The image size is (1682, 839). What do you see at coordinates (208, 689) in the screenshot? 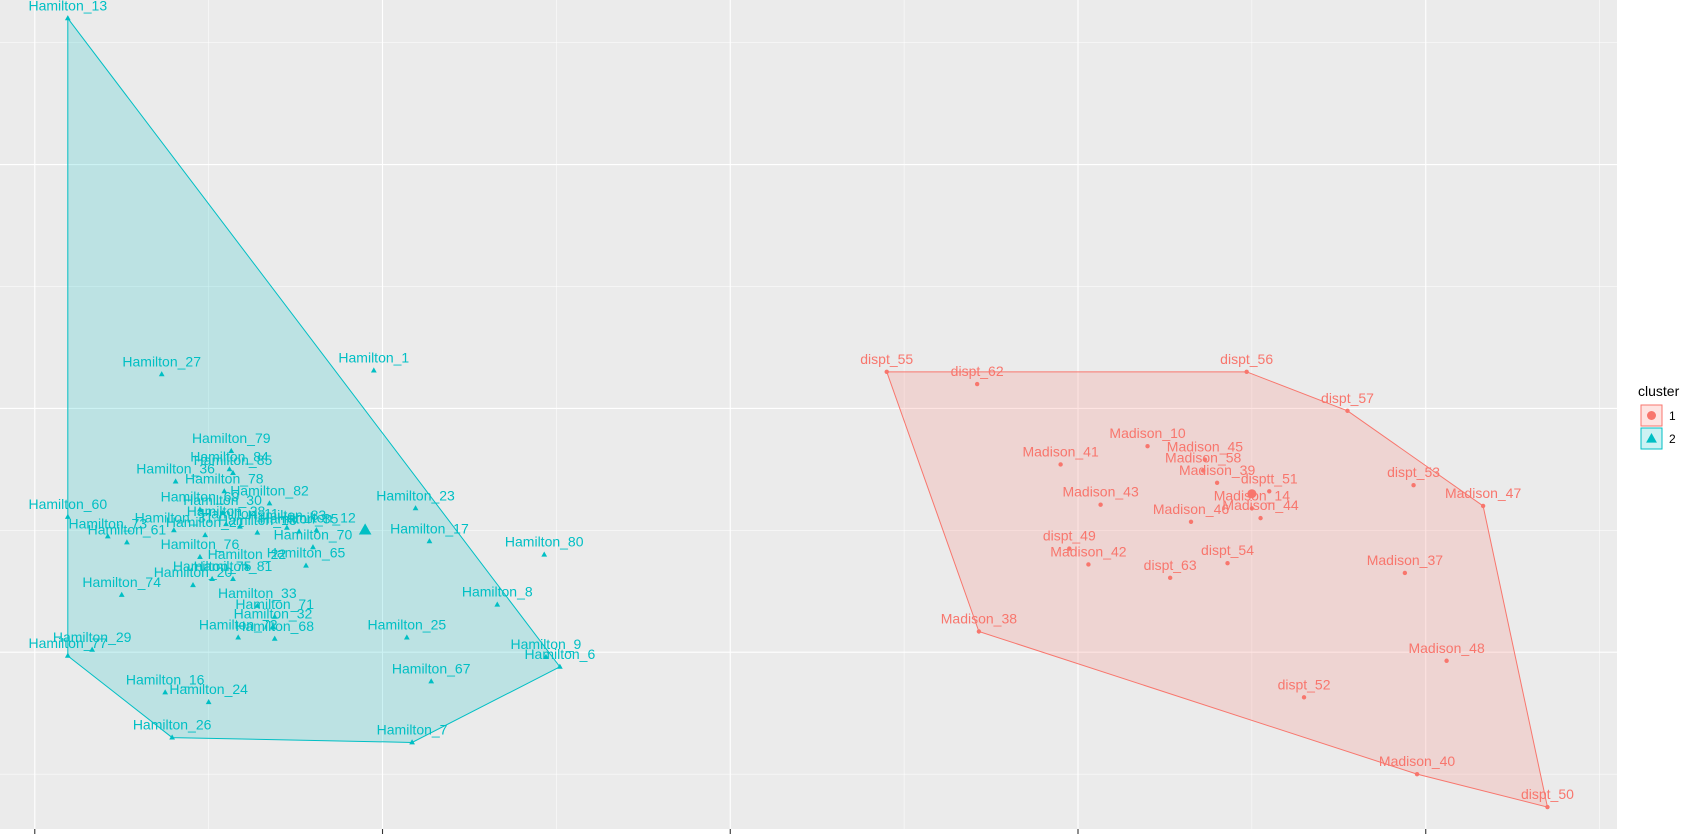
I see `point-label: Hamilton_24` at bounding box center [208, 689].